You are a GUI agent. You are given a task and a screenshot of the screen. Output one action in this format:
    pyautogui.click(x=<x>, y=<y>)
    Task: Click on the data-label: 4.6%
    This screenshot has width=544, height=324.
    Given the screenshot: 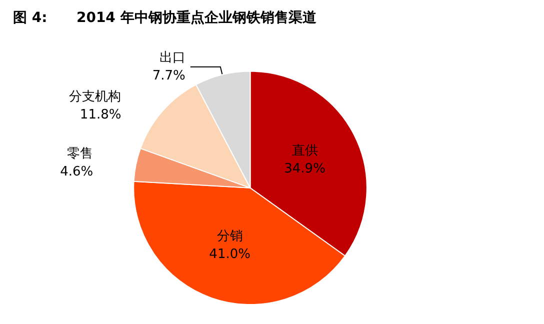 What is the action you would take?
    pyautogui.click(x=77, y=172)
    